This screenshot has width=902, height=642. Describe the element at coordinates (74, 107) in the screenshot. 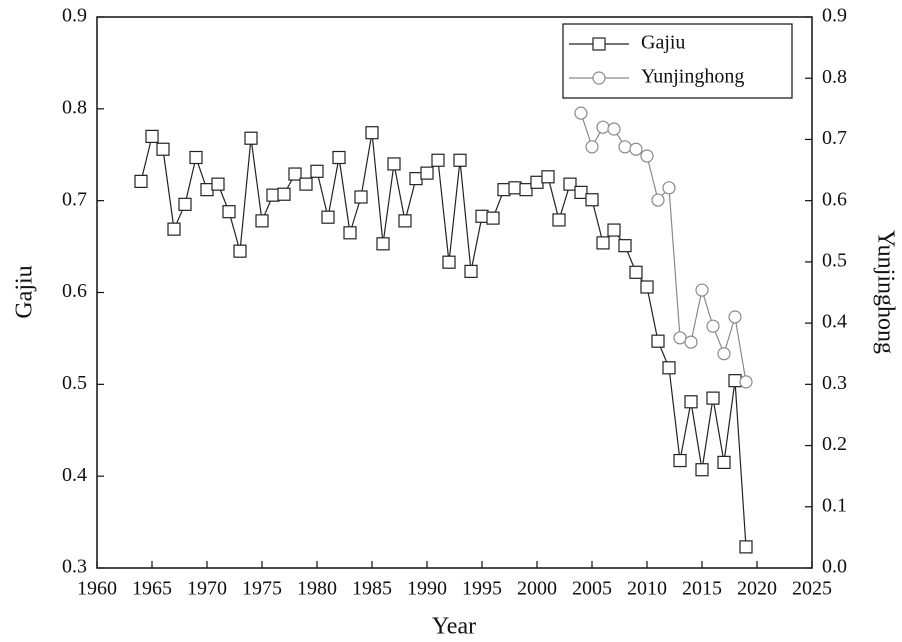

I see `y-tick-label: 0.8` at that location.